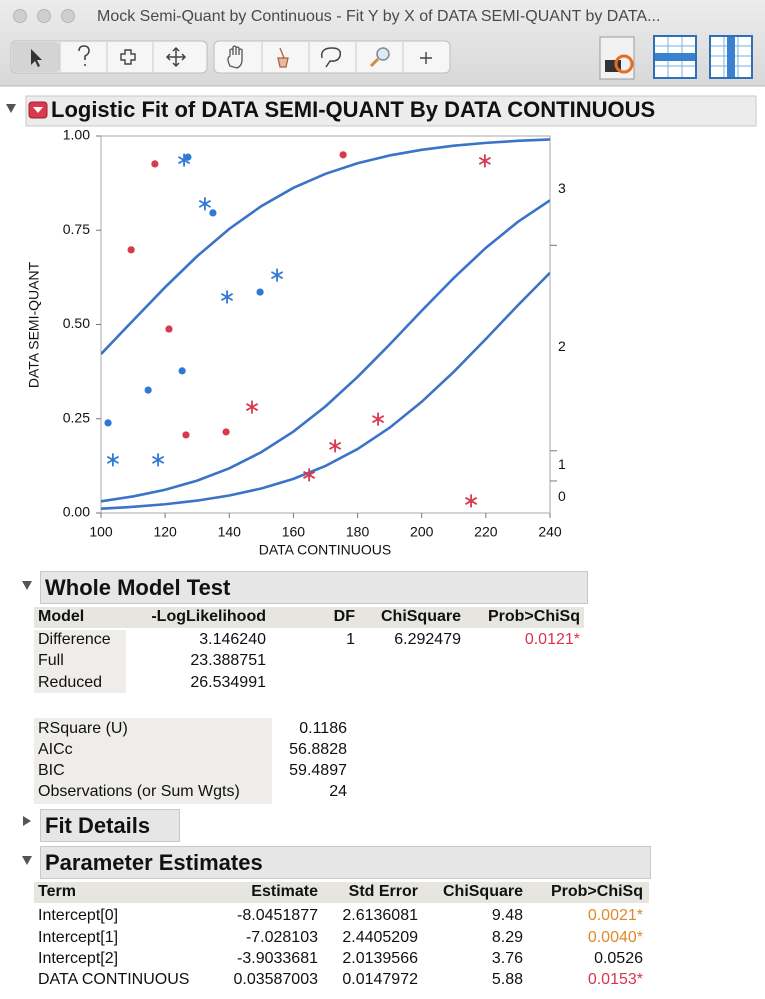 The width and height of the screenshot is (765, 999). What do you see at coordinates (325, 390) in the screenshot?
I see `fit-curve` at bounding box center [325, 390].